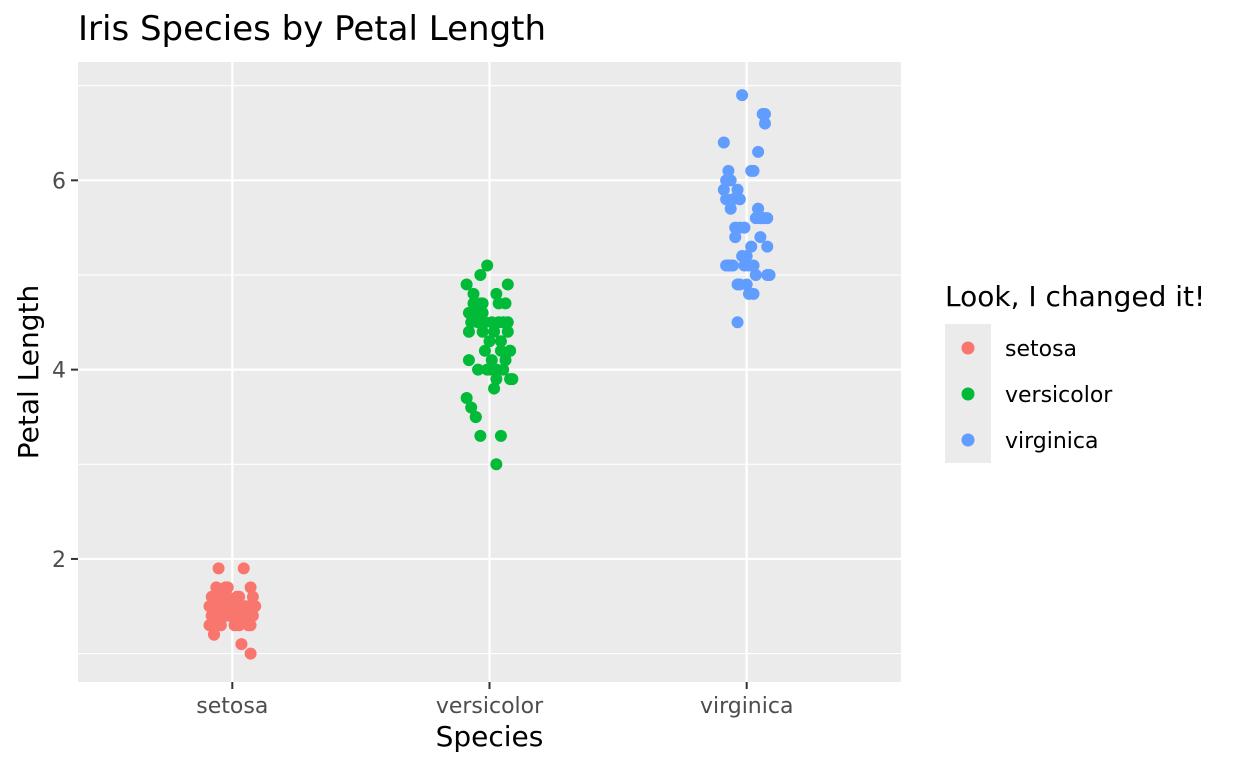 The height and width of the screenshot is (768, 1248). What do you see at coordinates (490, 706) in the screenshot?
I see `x-tick-label: versicolor` at bounding box center [490, 706].